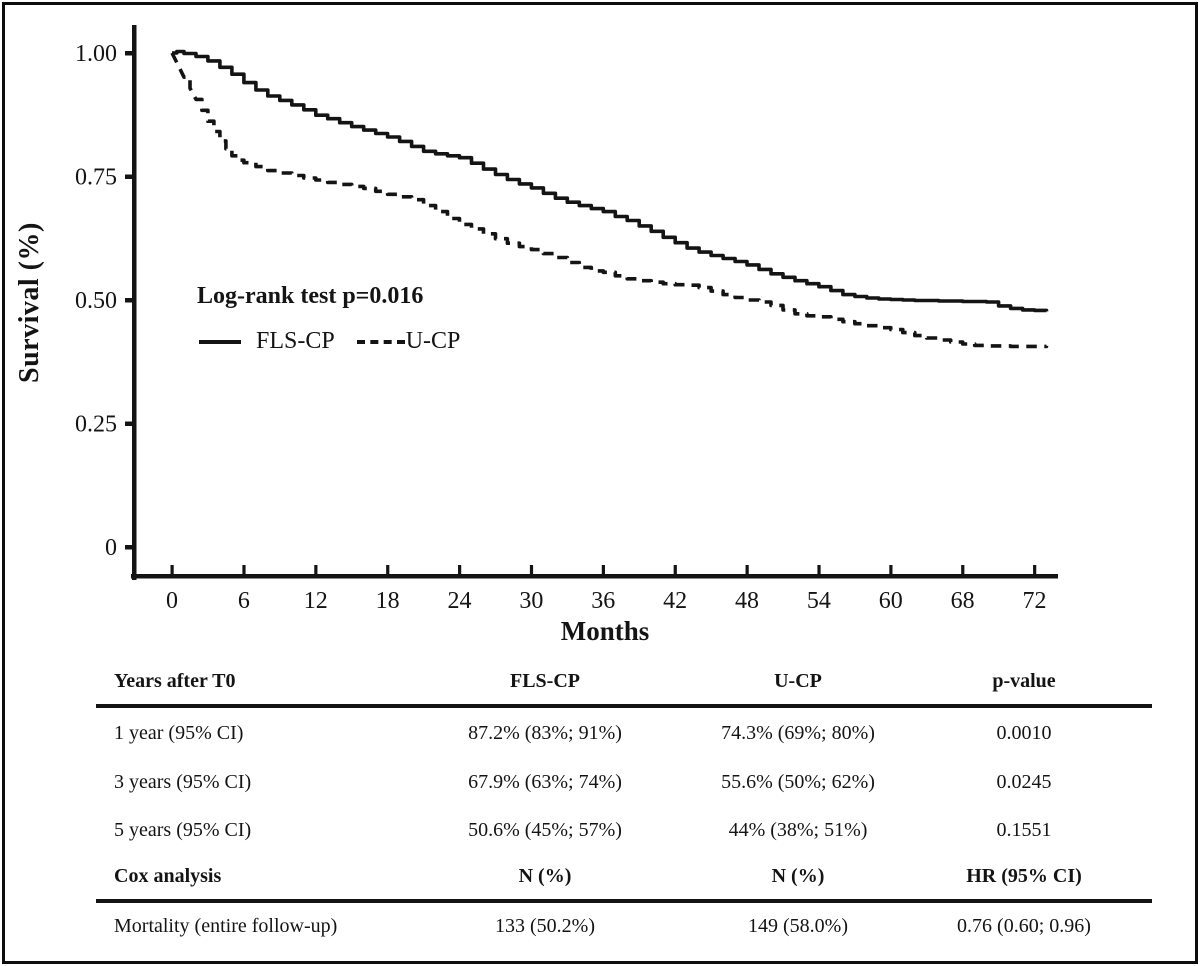 The width and height of the screenshot is (1200, 966). What do you see at coordinates (96, 54) in the screenshot?
I see `y-tick-label: 1.00` at bounding box center [96, 54].